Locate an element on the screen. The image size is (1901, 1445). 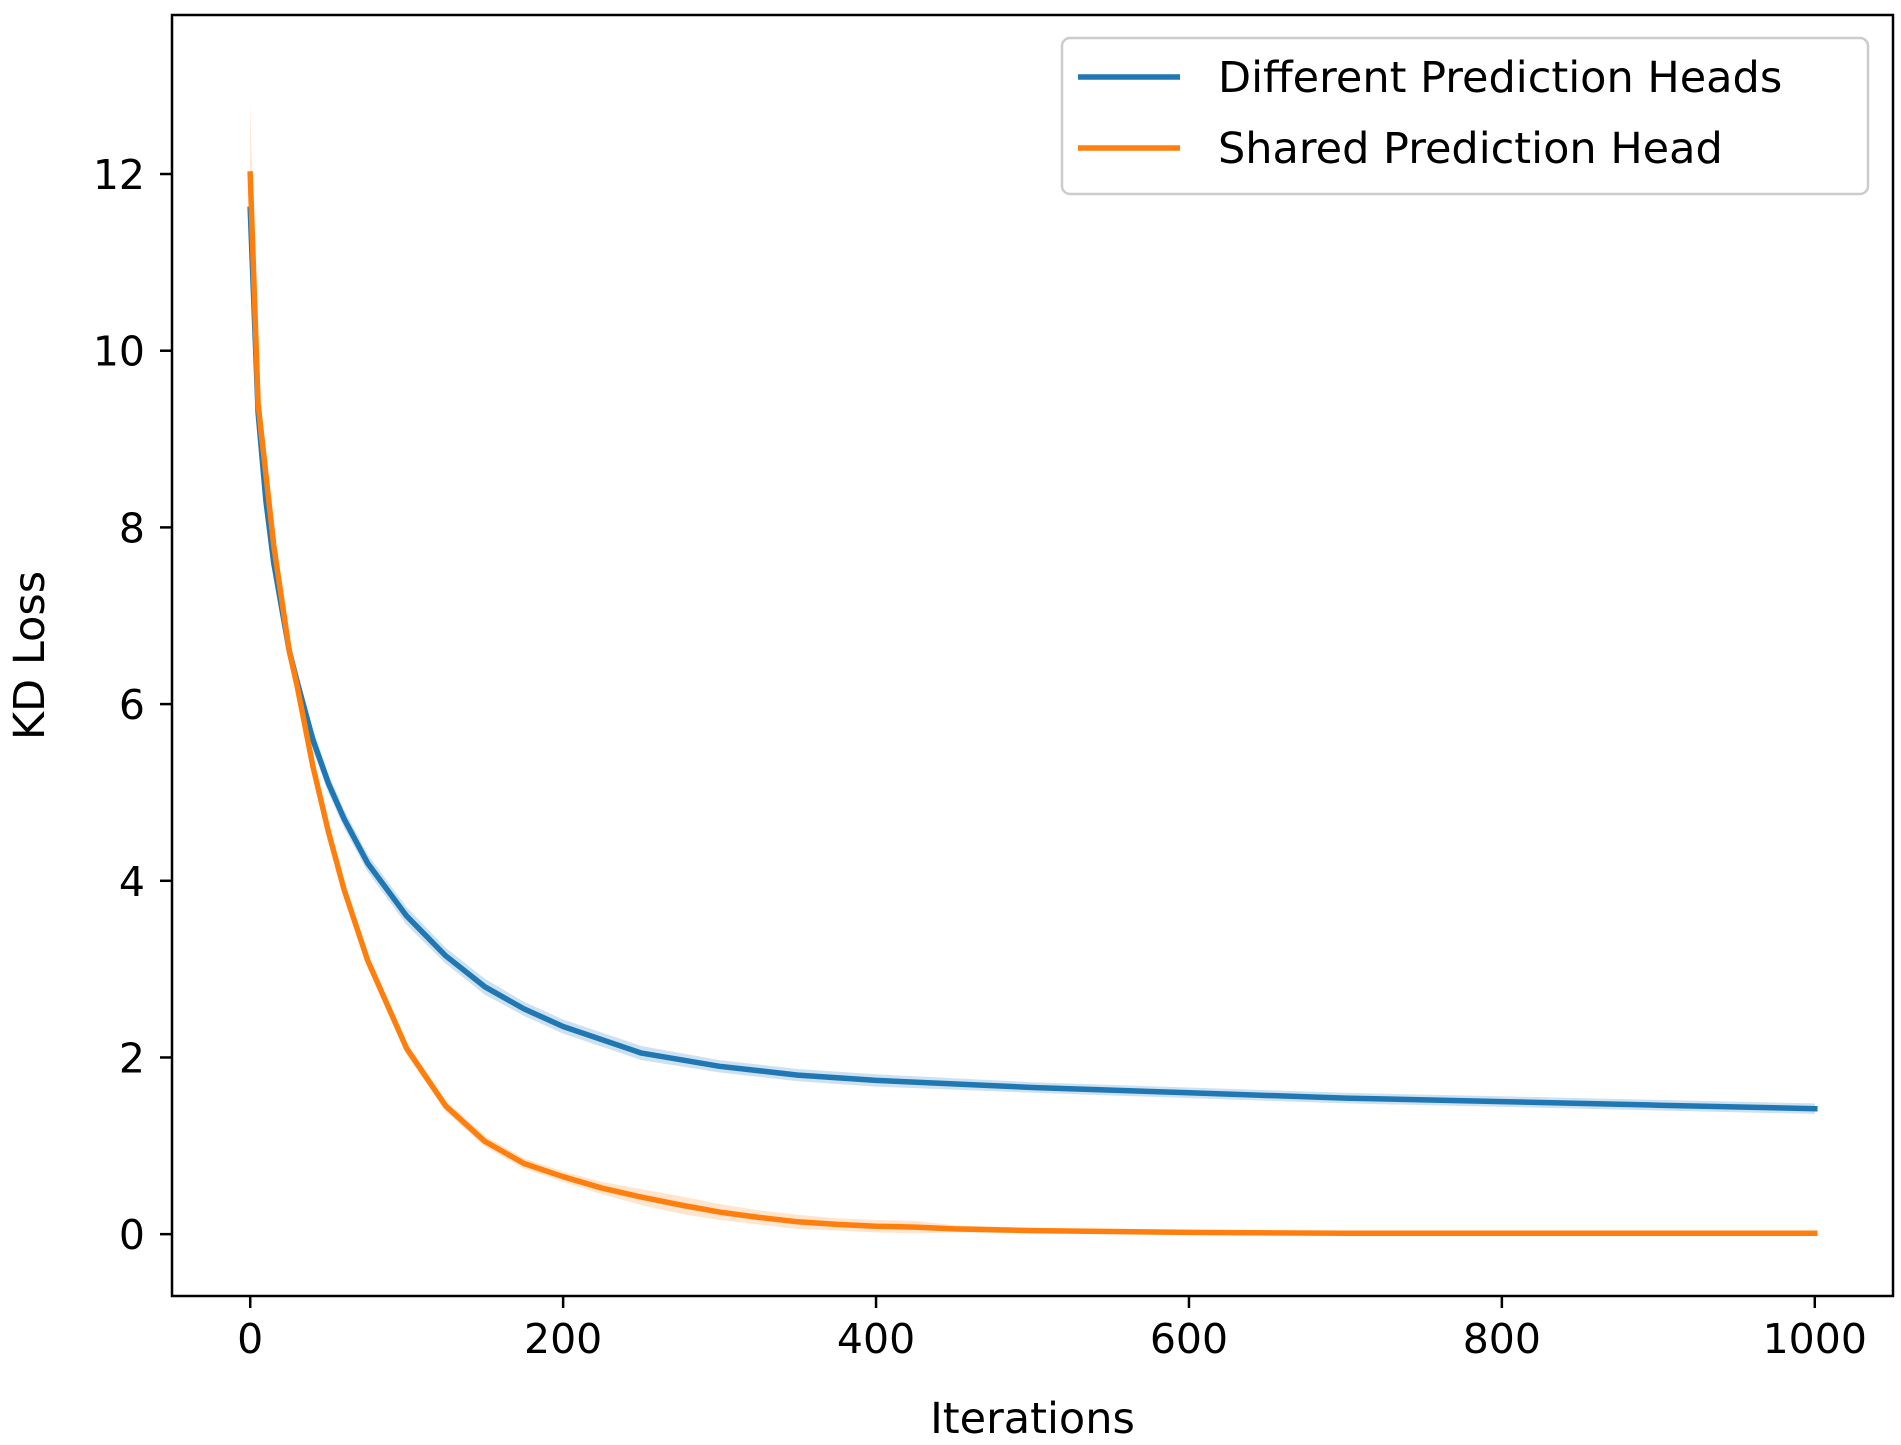
x-tick-label: 800 is located at coordinates (1502, 1339).